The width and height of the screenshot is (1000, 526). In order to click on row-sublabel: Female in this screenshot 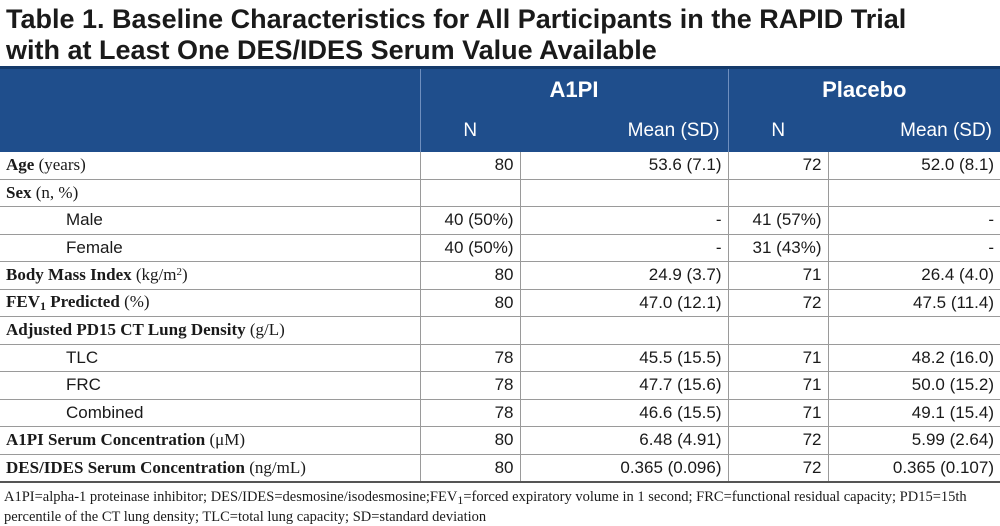, I will do `click(210, 248)`.